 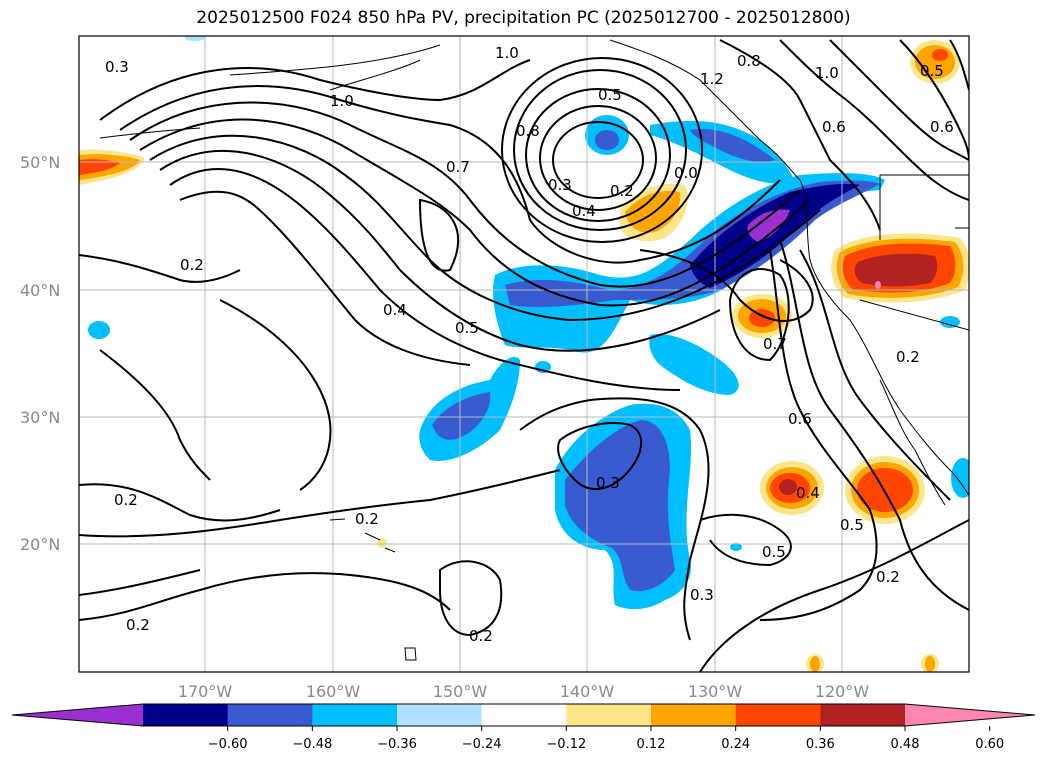 I want to click on lon-label: 150°W, so click(x=460, y=691).